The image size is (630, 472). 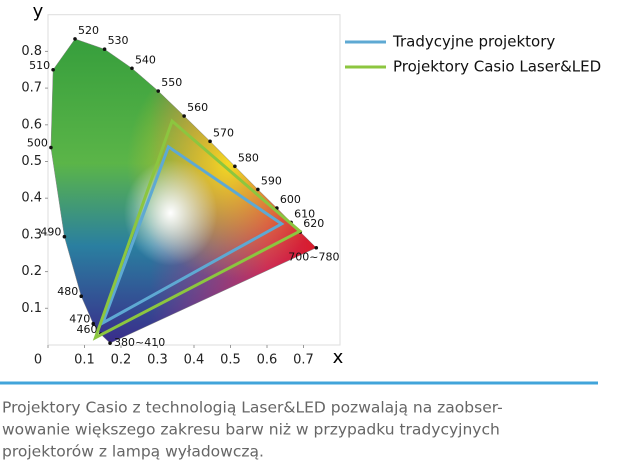 What do you see at coordinates (139, 342) in the screenshot?
I see `wavelength-label: 380~410` at bounding box center [139, 342].